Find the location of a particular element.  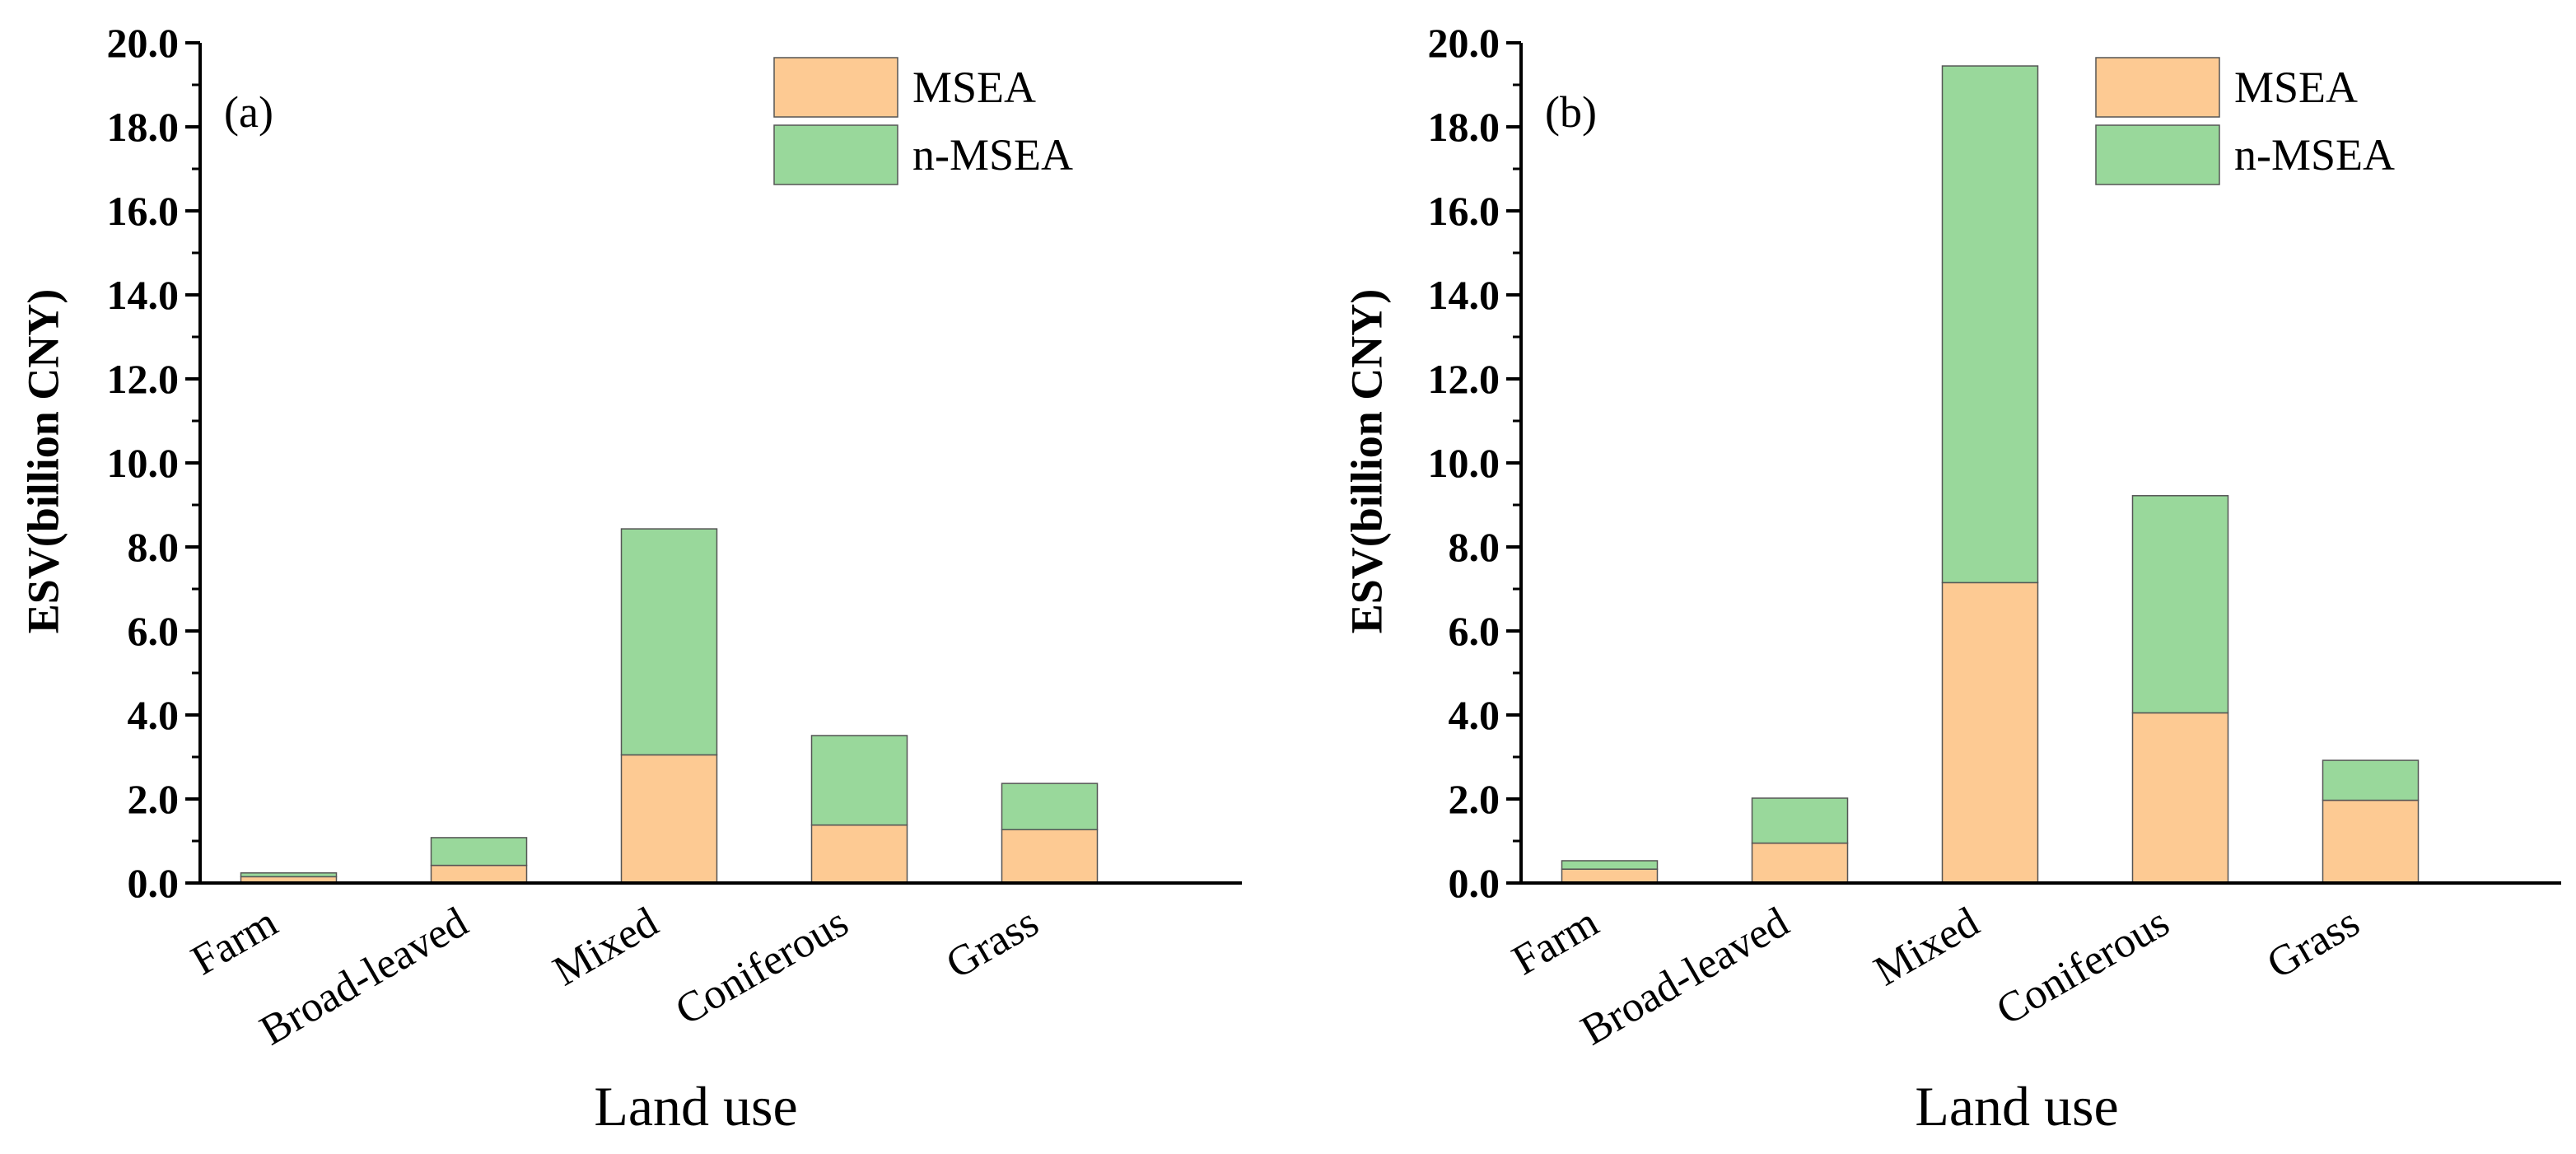

panel-label: (a) is located at coordinates (248, 112).